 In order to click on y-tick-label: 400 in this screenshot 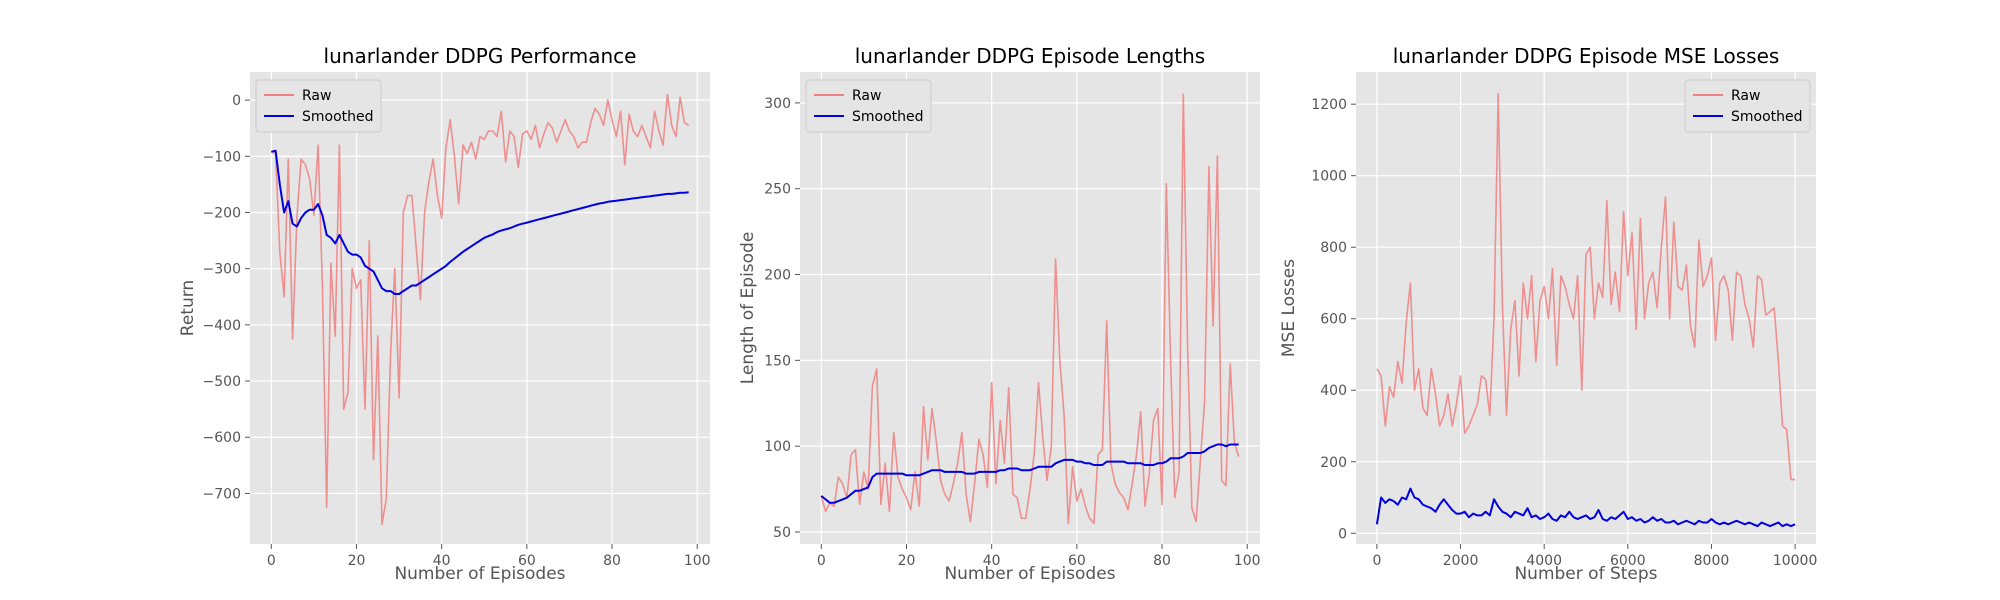, I will do `click(1333, 391)`.